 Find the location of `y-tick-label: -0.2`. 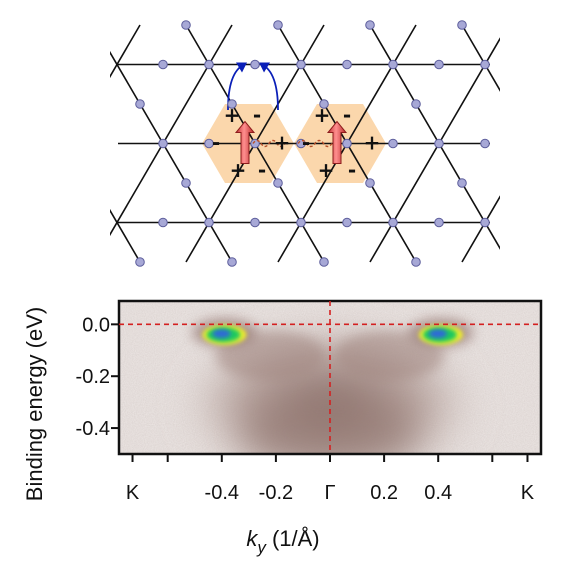

y-tick-label: -0.2 is located at coordinates (93, 377).